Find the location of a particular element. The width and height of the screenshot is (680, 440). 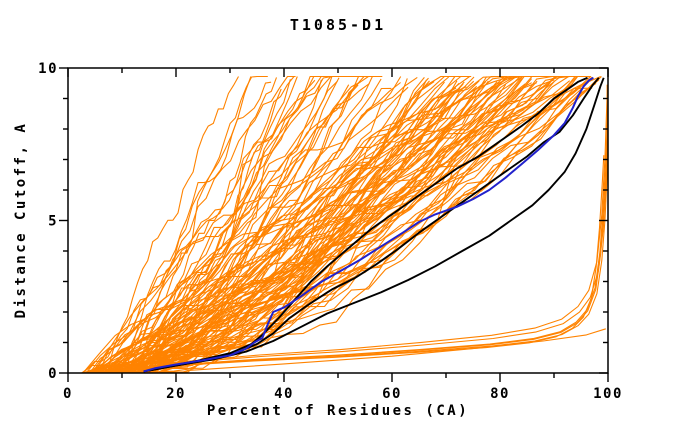

x-tick-label: 40 is located at coordinates (284, 394).